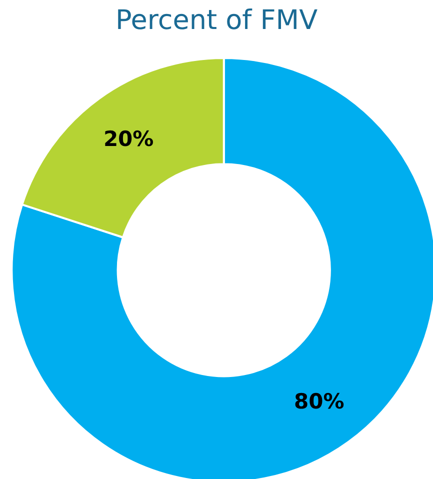  What do you see at coordinates (216, 20) in the screenshot?
I see `chart-title: Percent of FMV` at bounding box center [216, 20].